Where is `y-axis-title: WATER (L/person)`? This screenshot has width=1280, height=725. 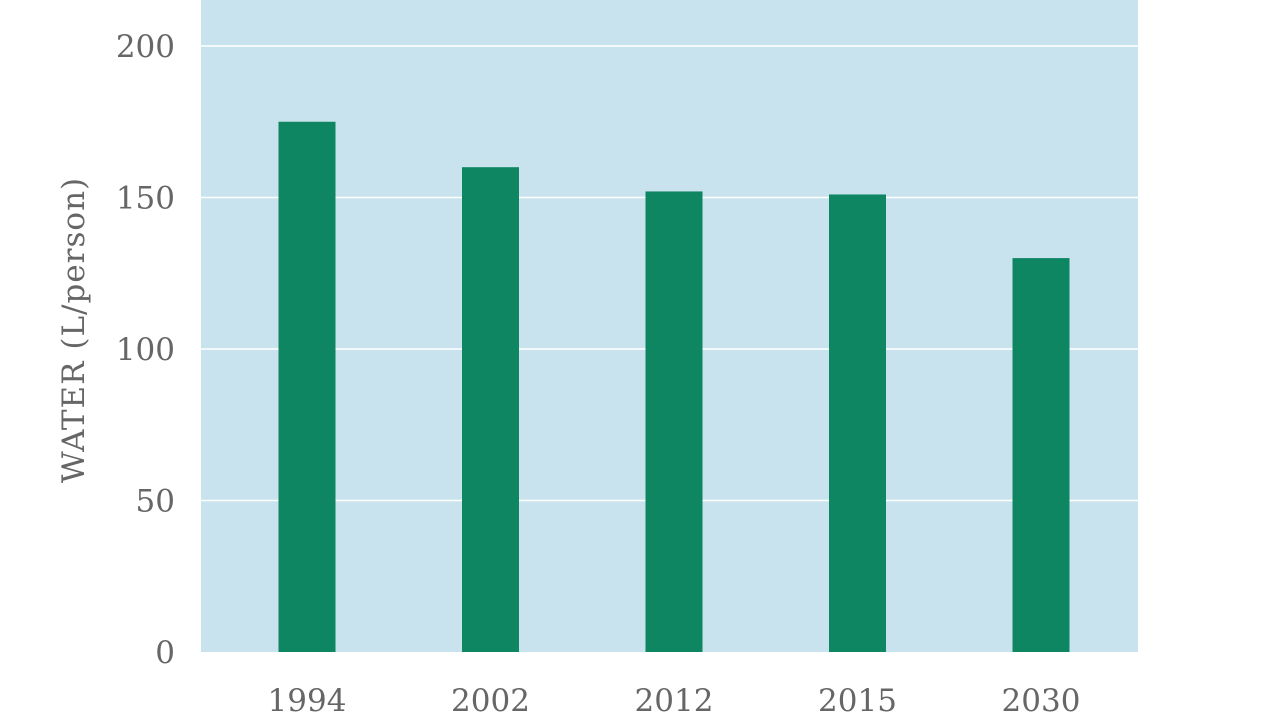
y-axis-title: WATER (L/person) is located at coordinates (74, 330).